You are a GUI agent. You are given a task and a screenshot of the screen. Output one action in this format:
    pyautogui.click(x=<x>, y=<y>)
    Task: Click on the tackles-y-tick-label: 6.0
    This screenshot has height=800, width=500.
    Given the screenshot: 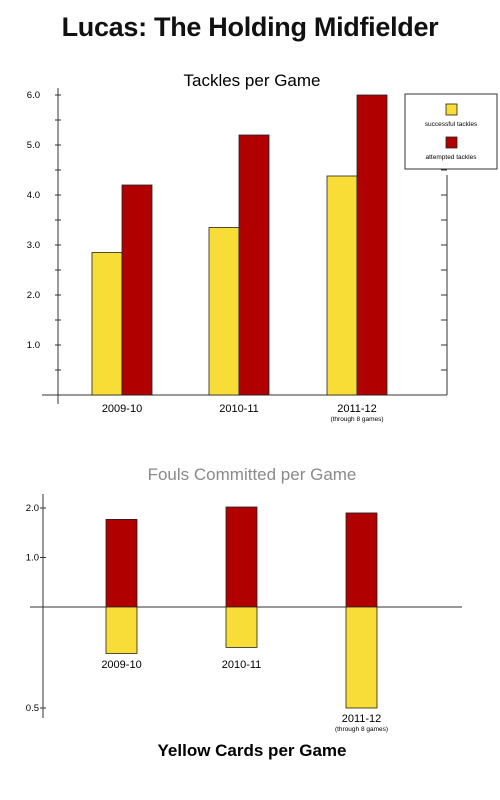 What is the action you would take?
    pyautogui.click(x=33, y=95)
    